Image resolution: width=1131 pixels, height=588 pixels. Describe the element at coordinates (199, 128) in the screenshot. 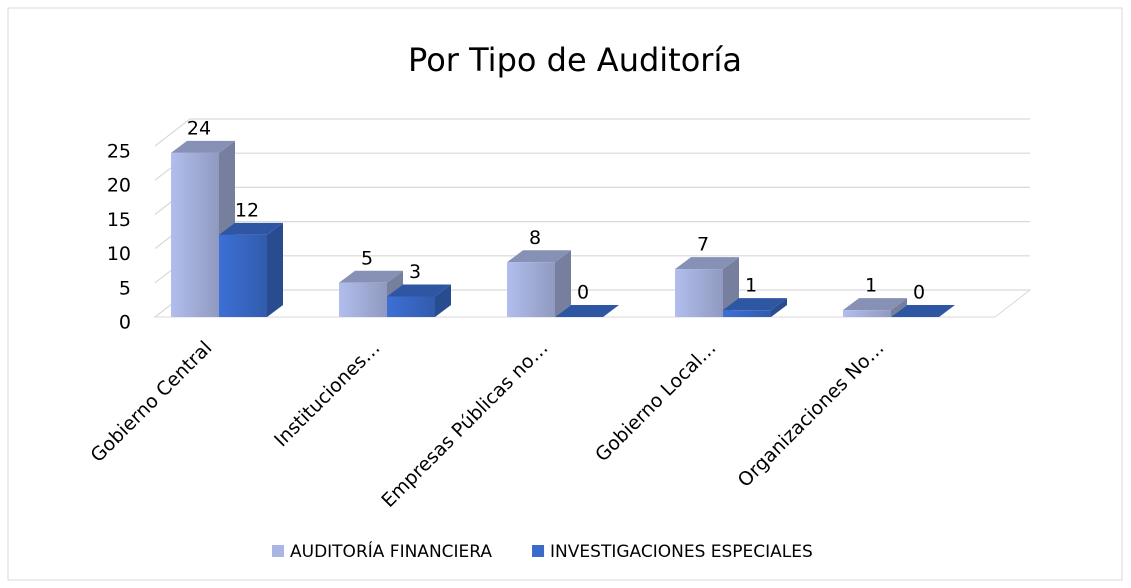

I see `data-label: 24` at that location.